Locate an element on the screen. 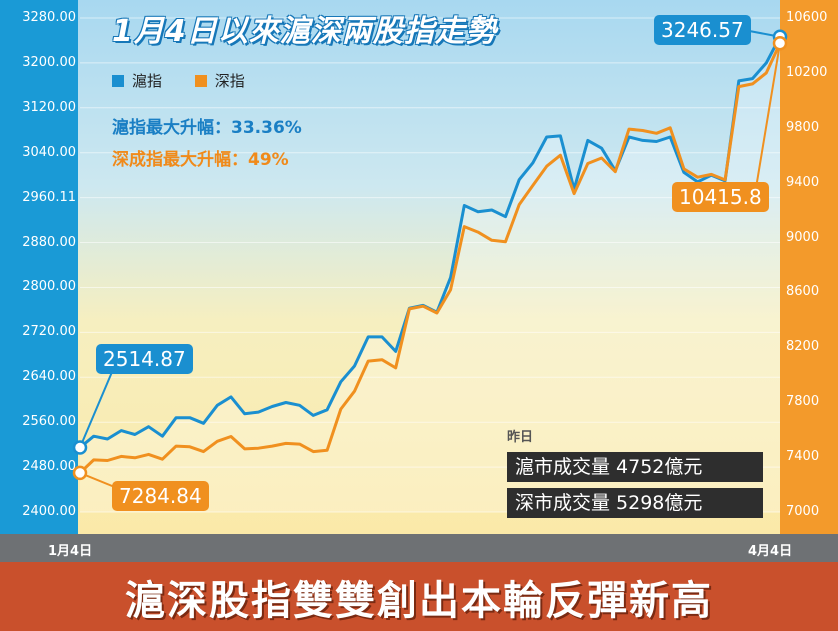 The image size is (838, 631). left-axis-panel is located at coordinates (39, 267).